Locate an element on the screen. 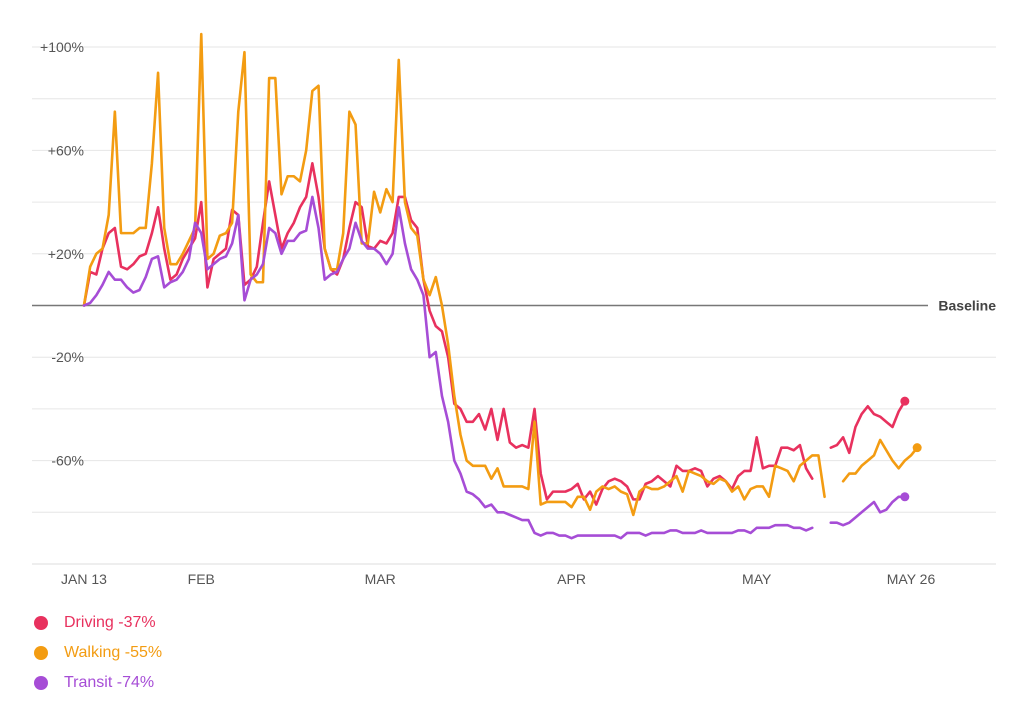  y-axis-ticks: +100% +60% +20% -20% -60% is located at coordinates (62, 254).